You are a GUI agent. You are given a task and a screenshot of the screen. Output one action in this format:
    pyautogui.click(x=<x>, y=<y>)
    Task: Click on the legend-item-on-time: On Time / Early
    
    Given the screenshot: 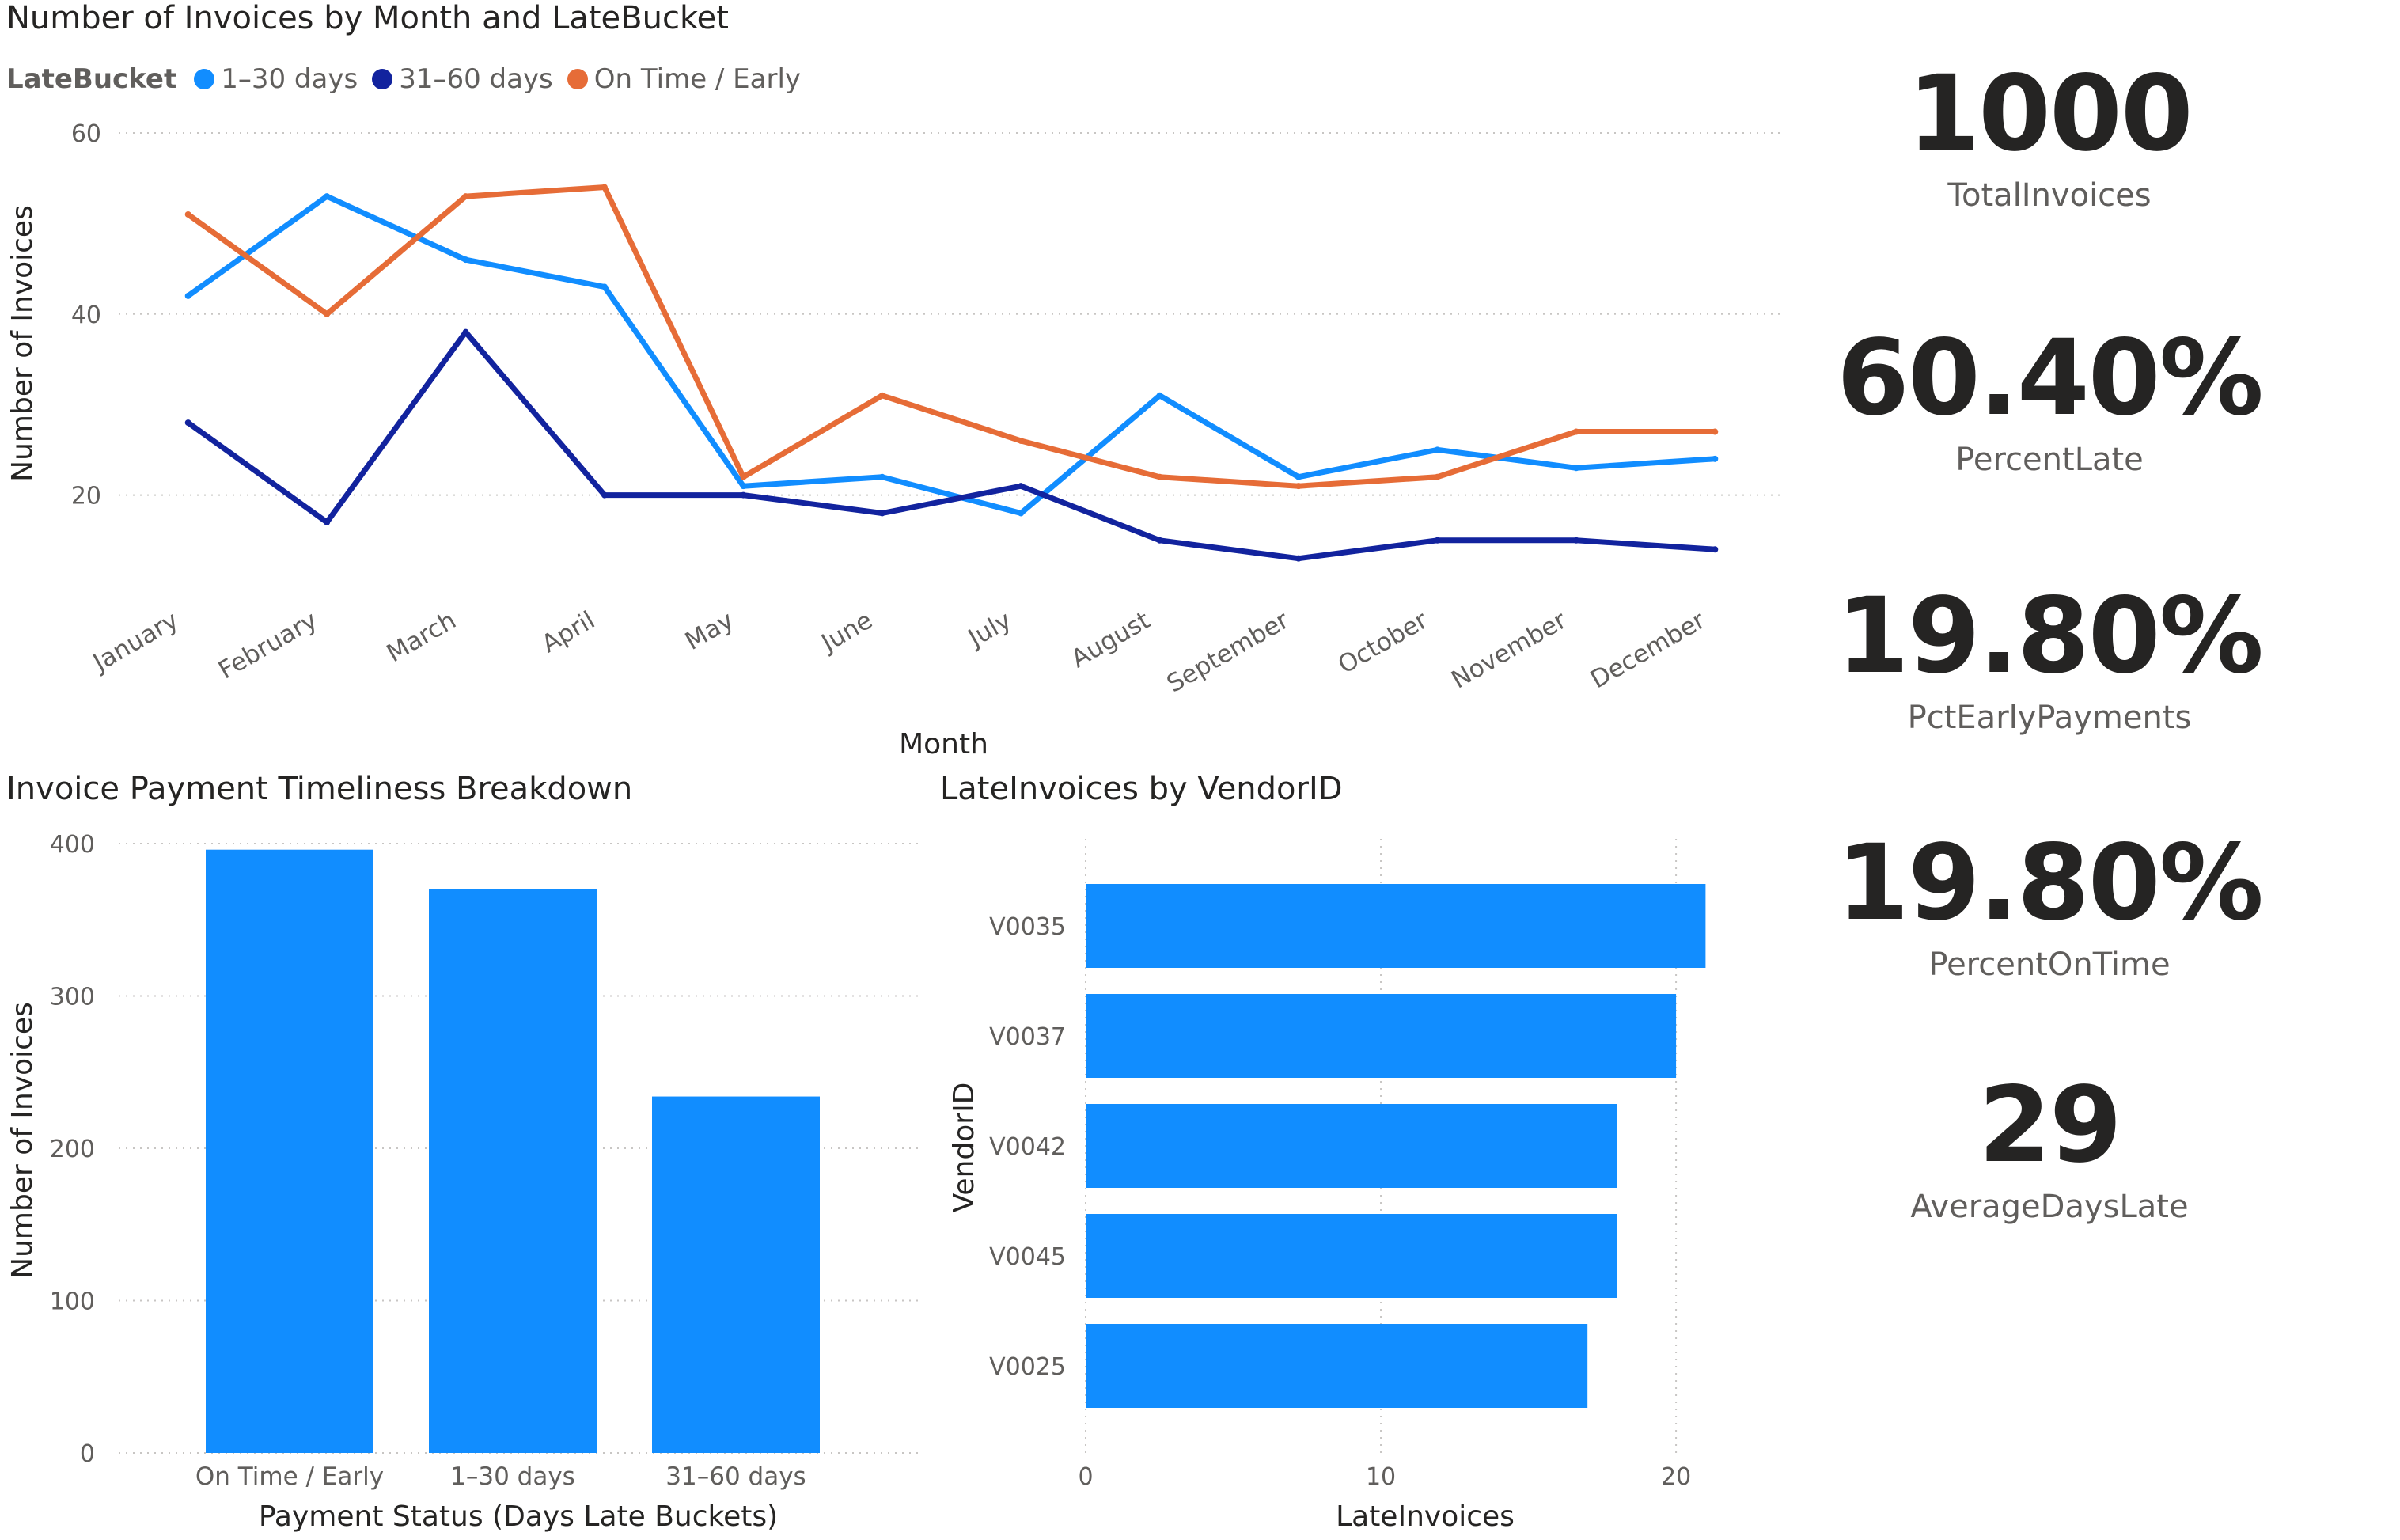 What is the action you would take?
    pyautogui.click(x=684, y=79)
    